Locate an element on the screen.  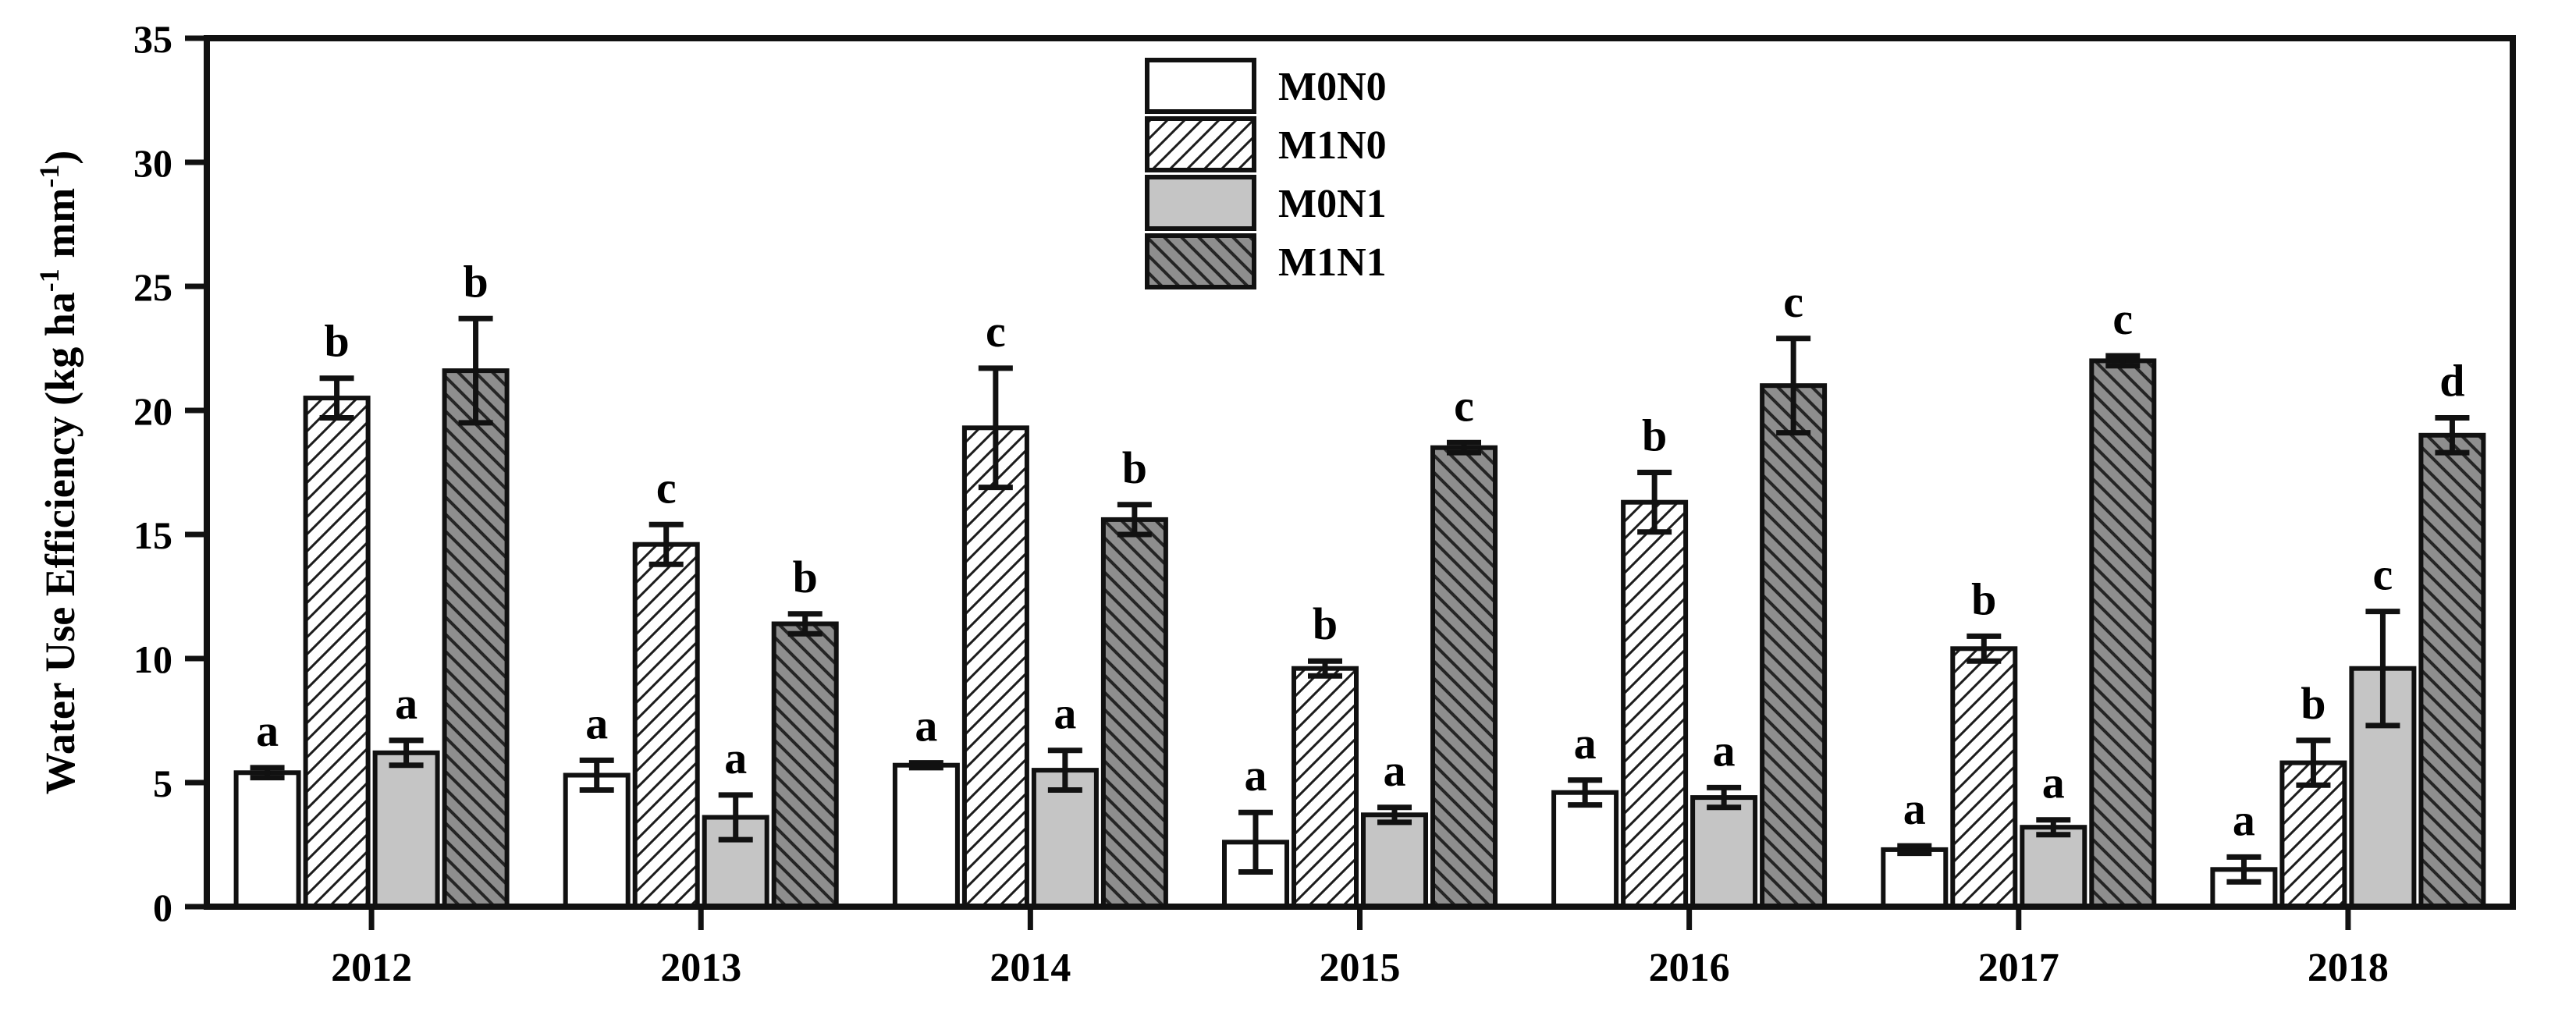
sig-letter-M1N1-2014: b is located at coordinates (1134, 468).